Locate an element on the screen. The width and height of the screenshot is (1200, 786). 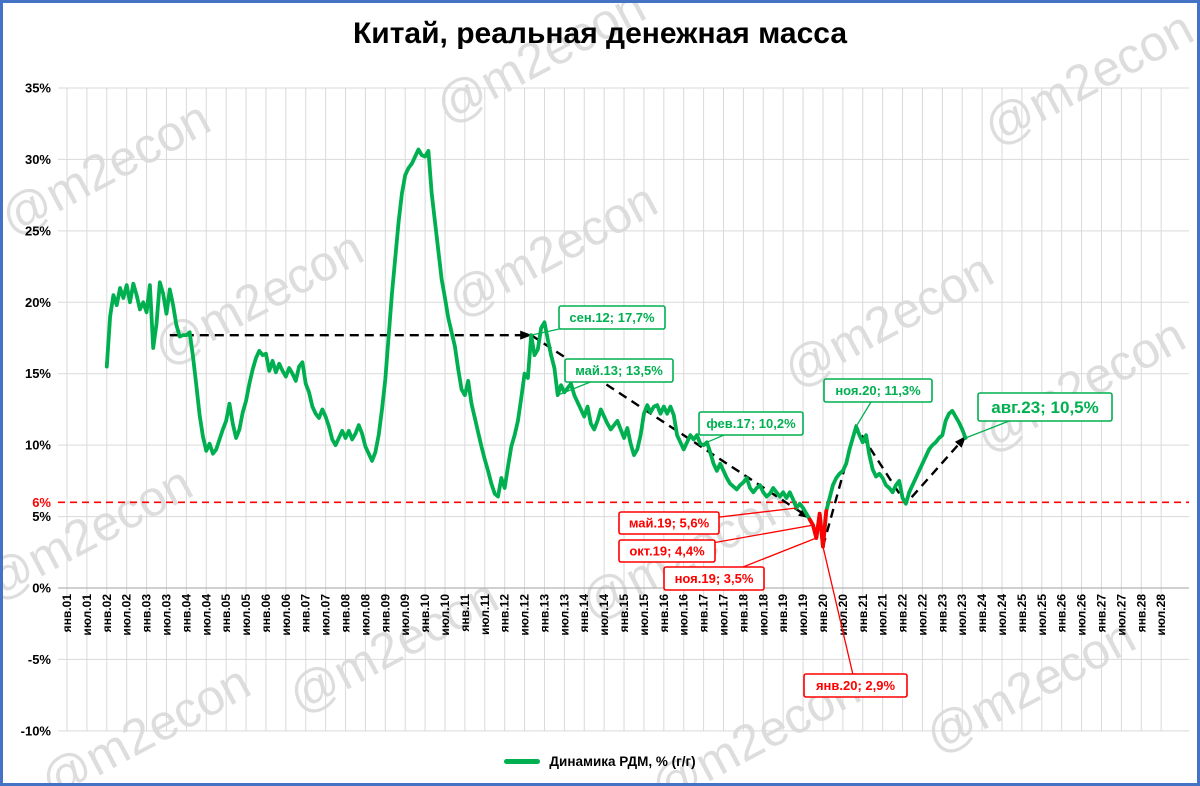
annotation-label: фев.17; 10,2% is located at coordinates (751, 423).